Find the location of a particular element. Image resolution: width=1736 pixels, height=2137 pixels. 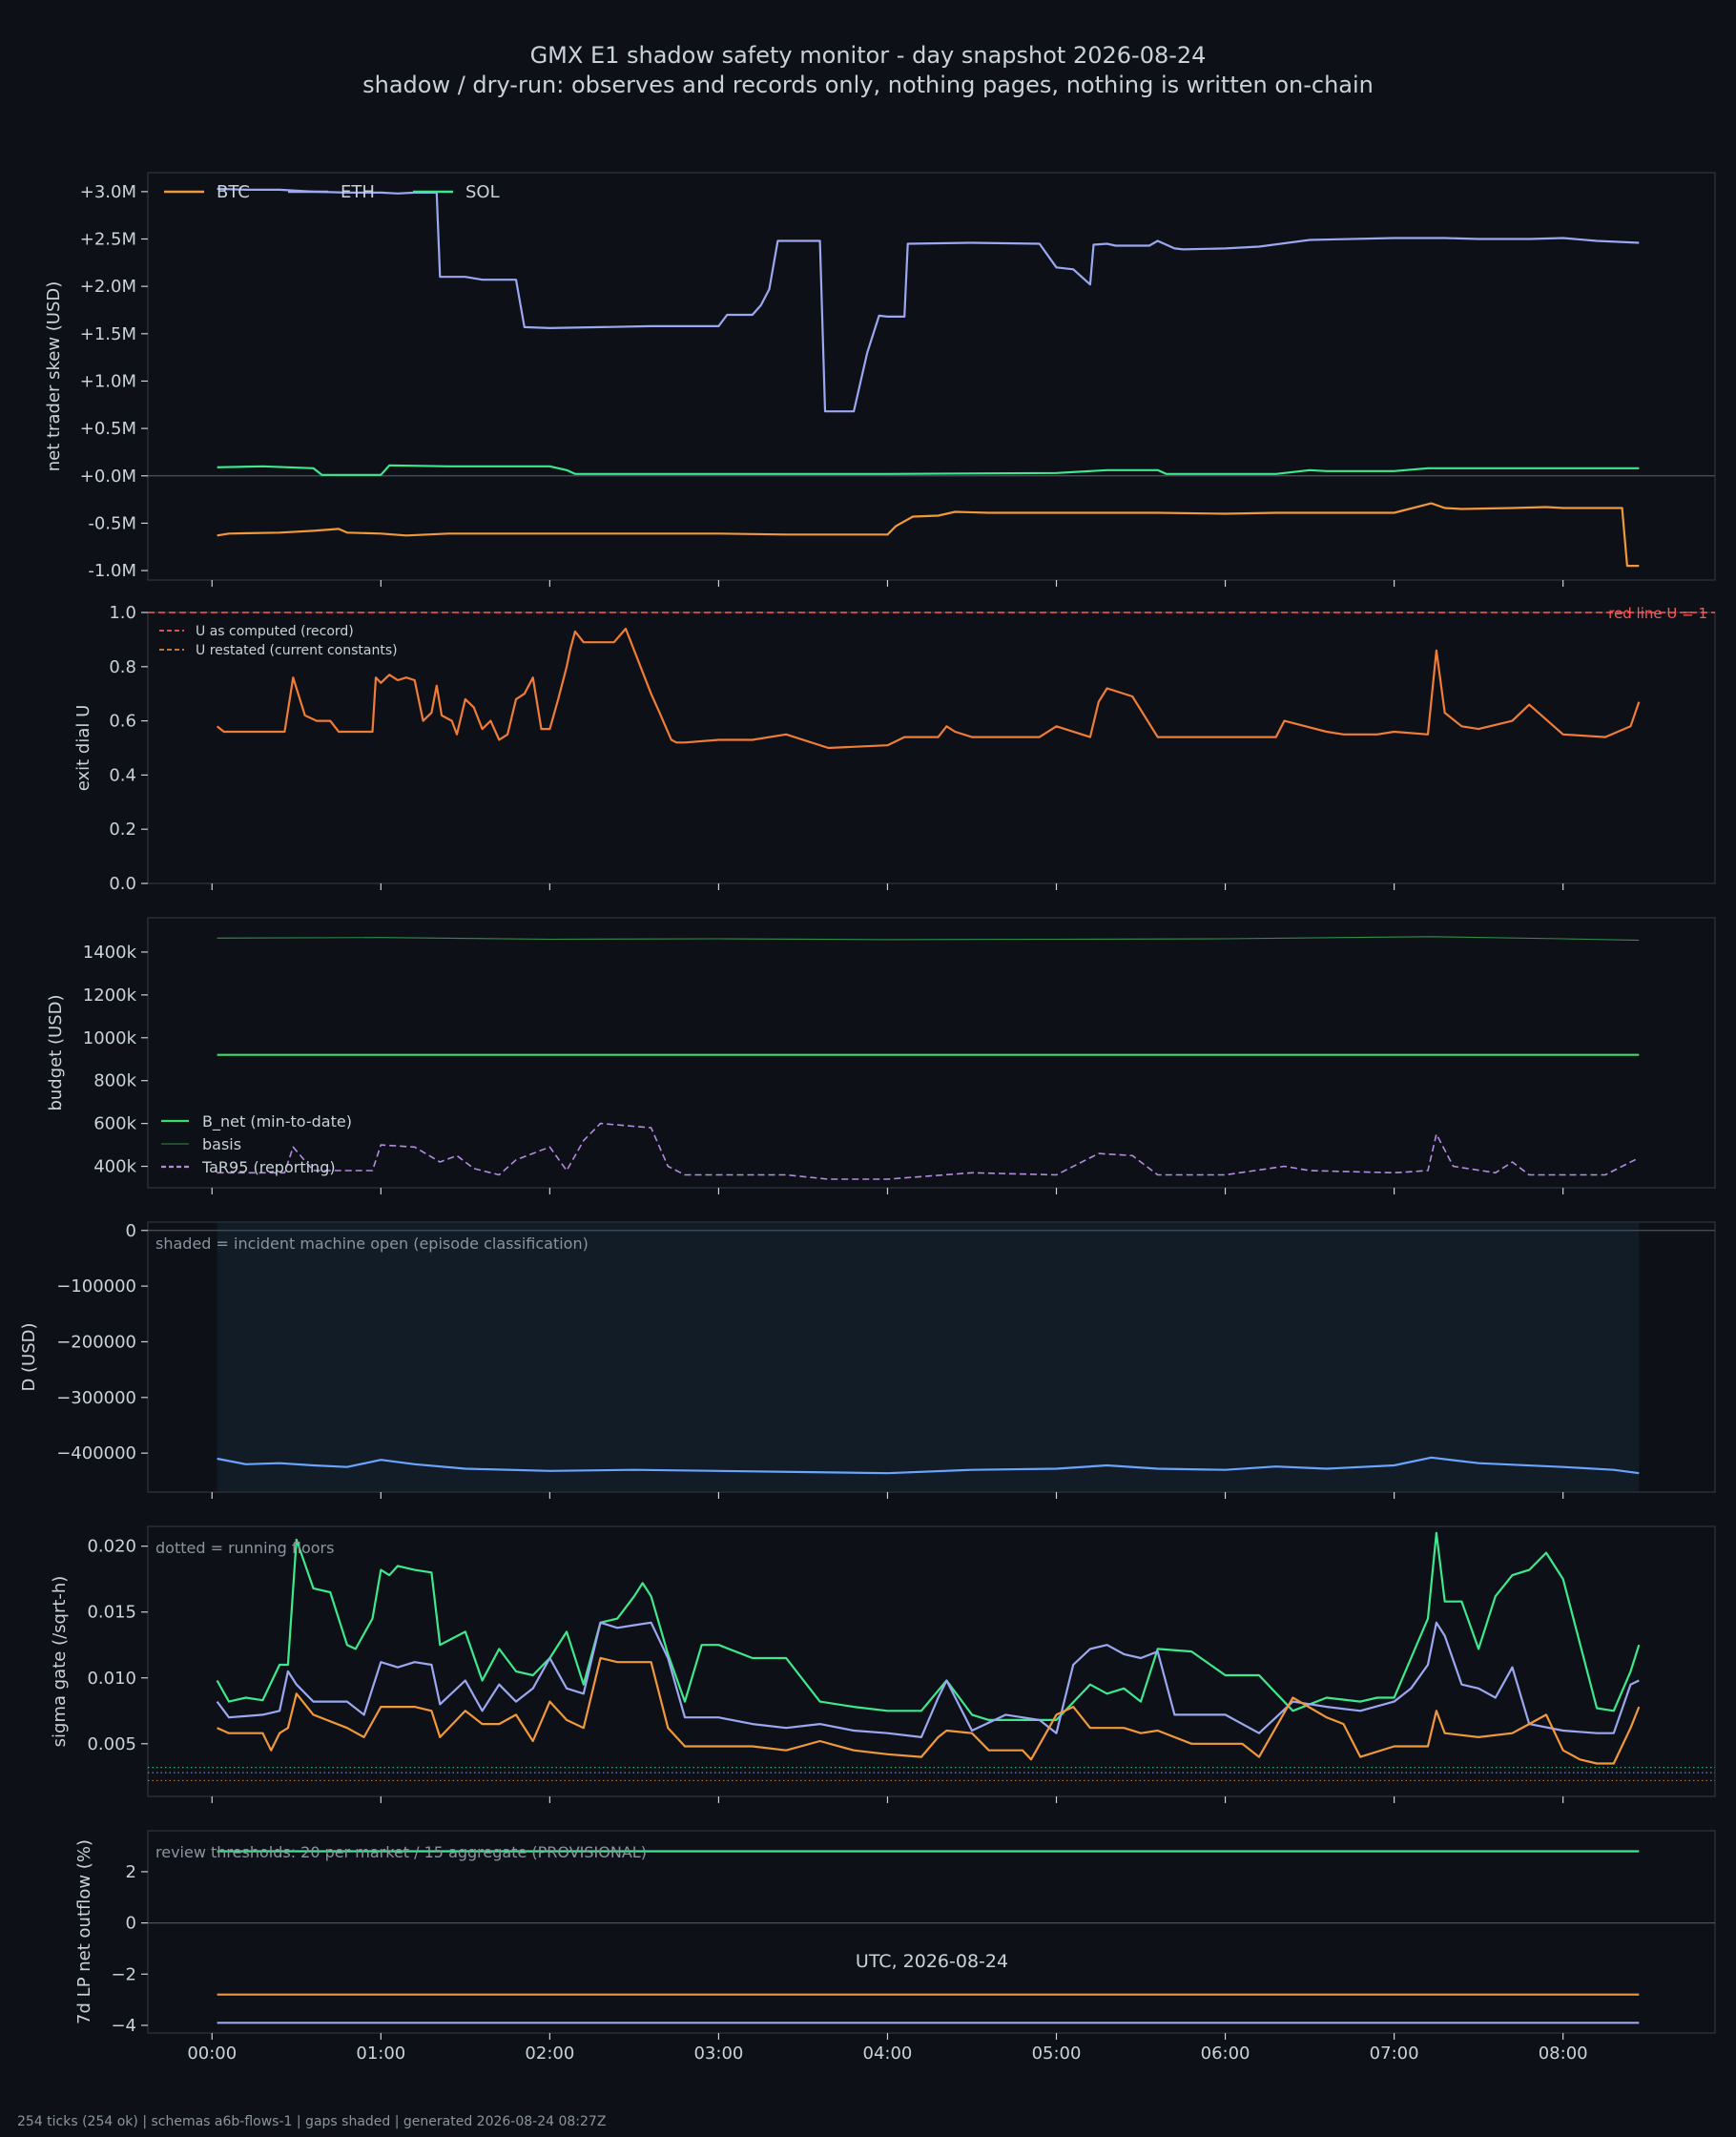

legend-label: B_net (min-to-date) is located at coordinates (277, 1121).